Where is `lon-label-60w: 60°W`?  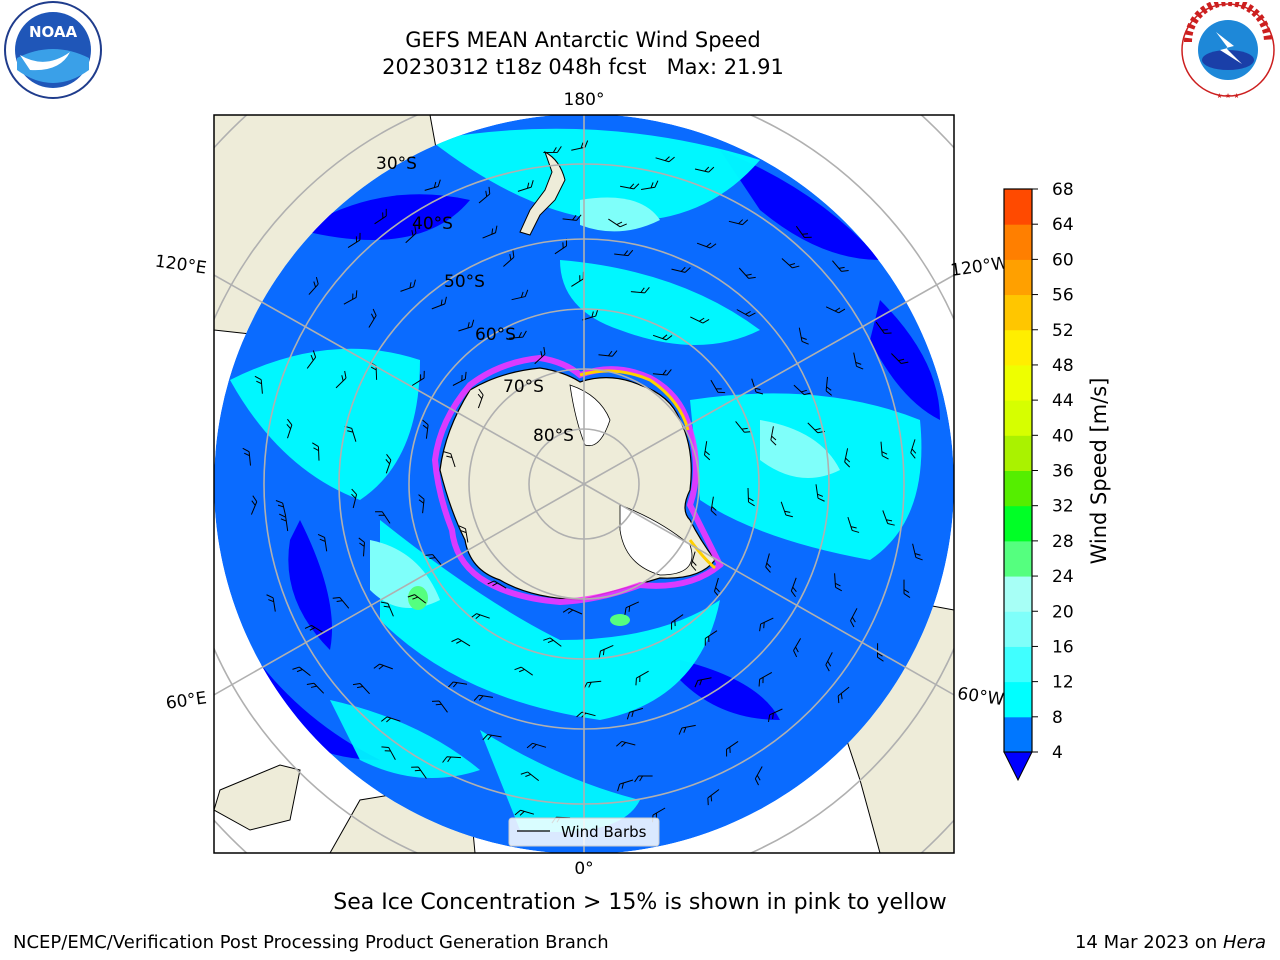
lon-label-60w: 60°W is located at coordinates (980, 697).